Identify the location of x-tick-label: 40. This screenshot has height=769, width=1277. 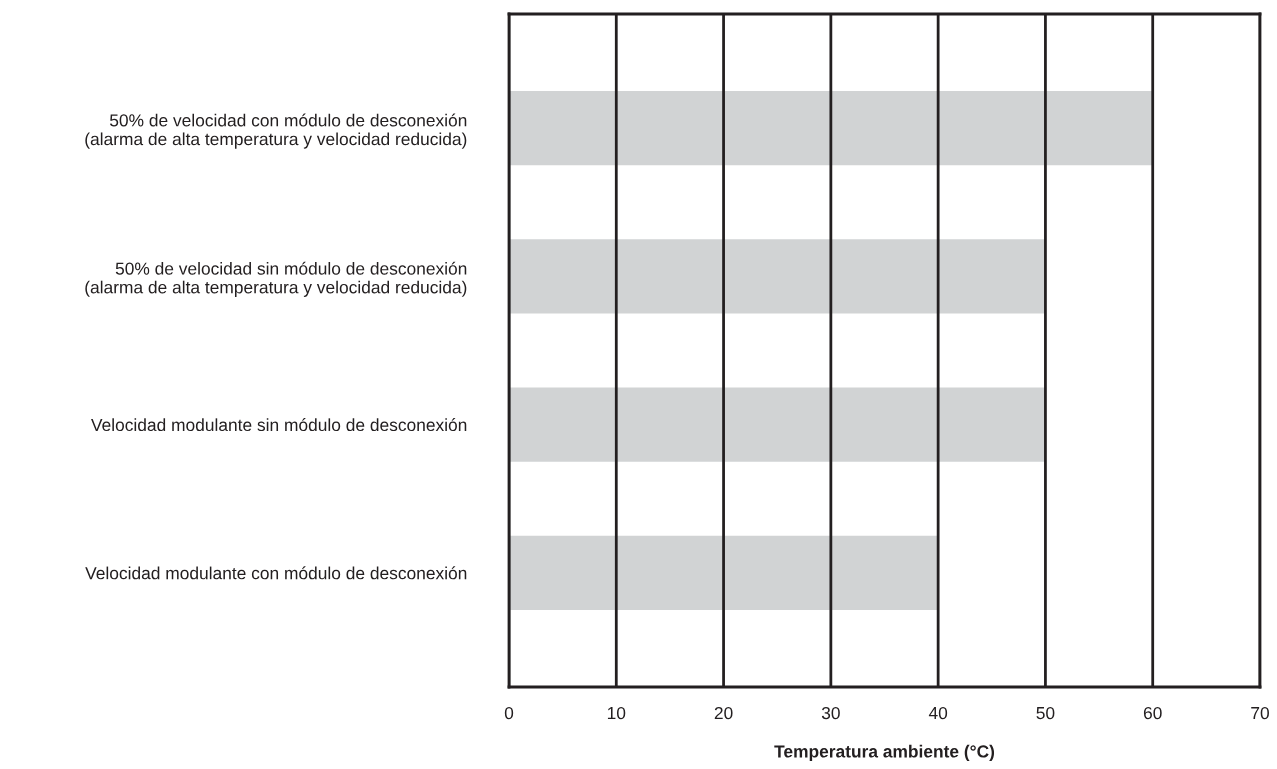
(938, 713).